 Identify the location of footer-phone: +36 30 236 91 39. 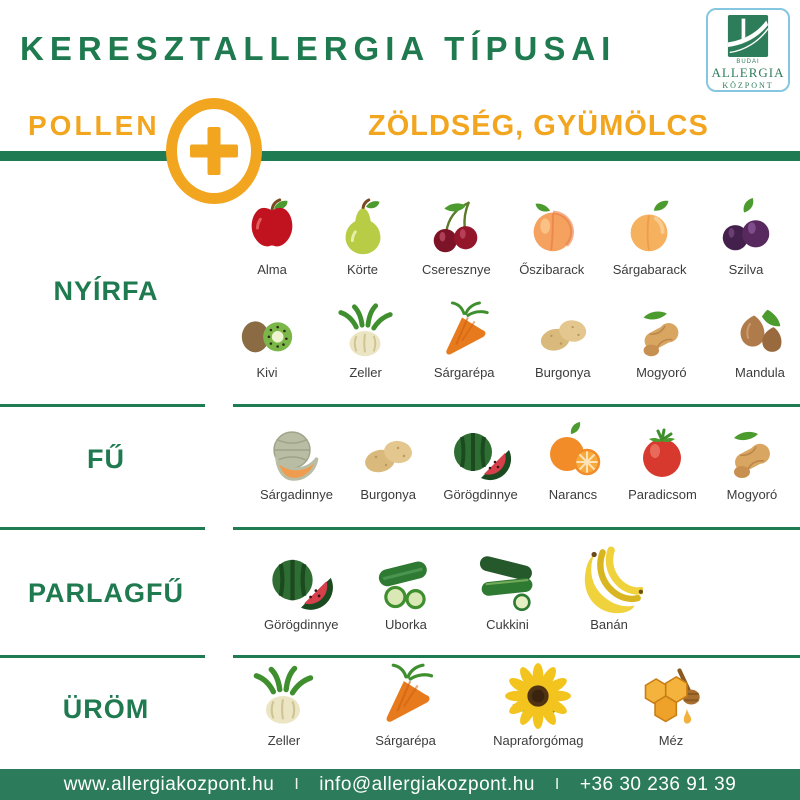
(658, 784).